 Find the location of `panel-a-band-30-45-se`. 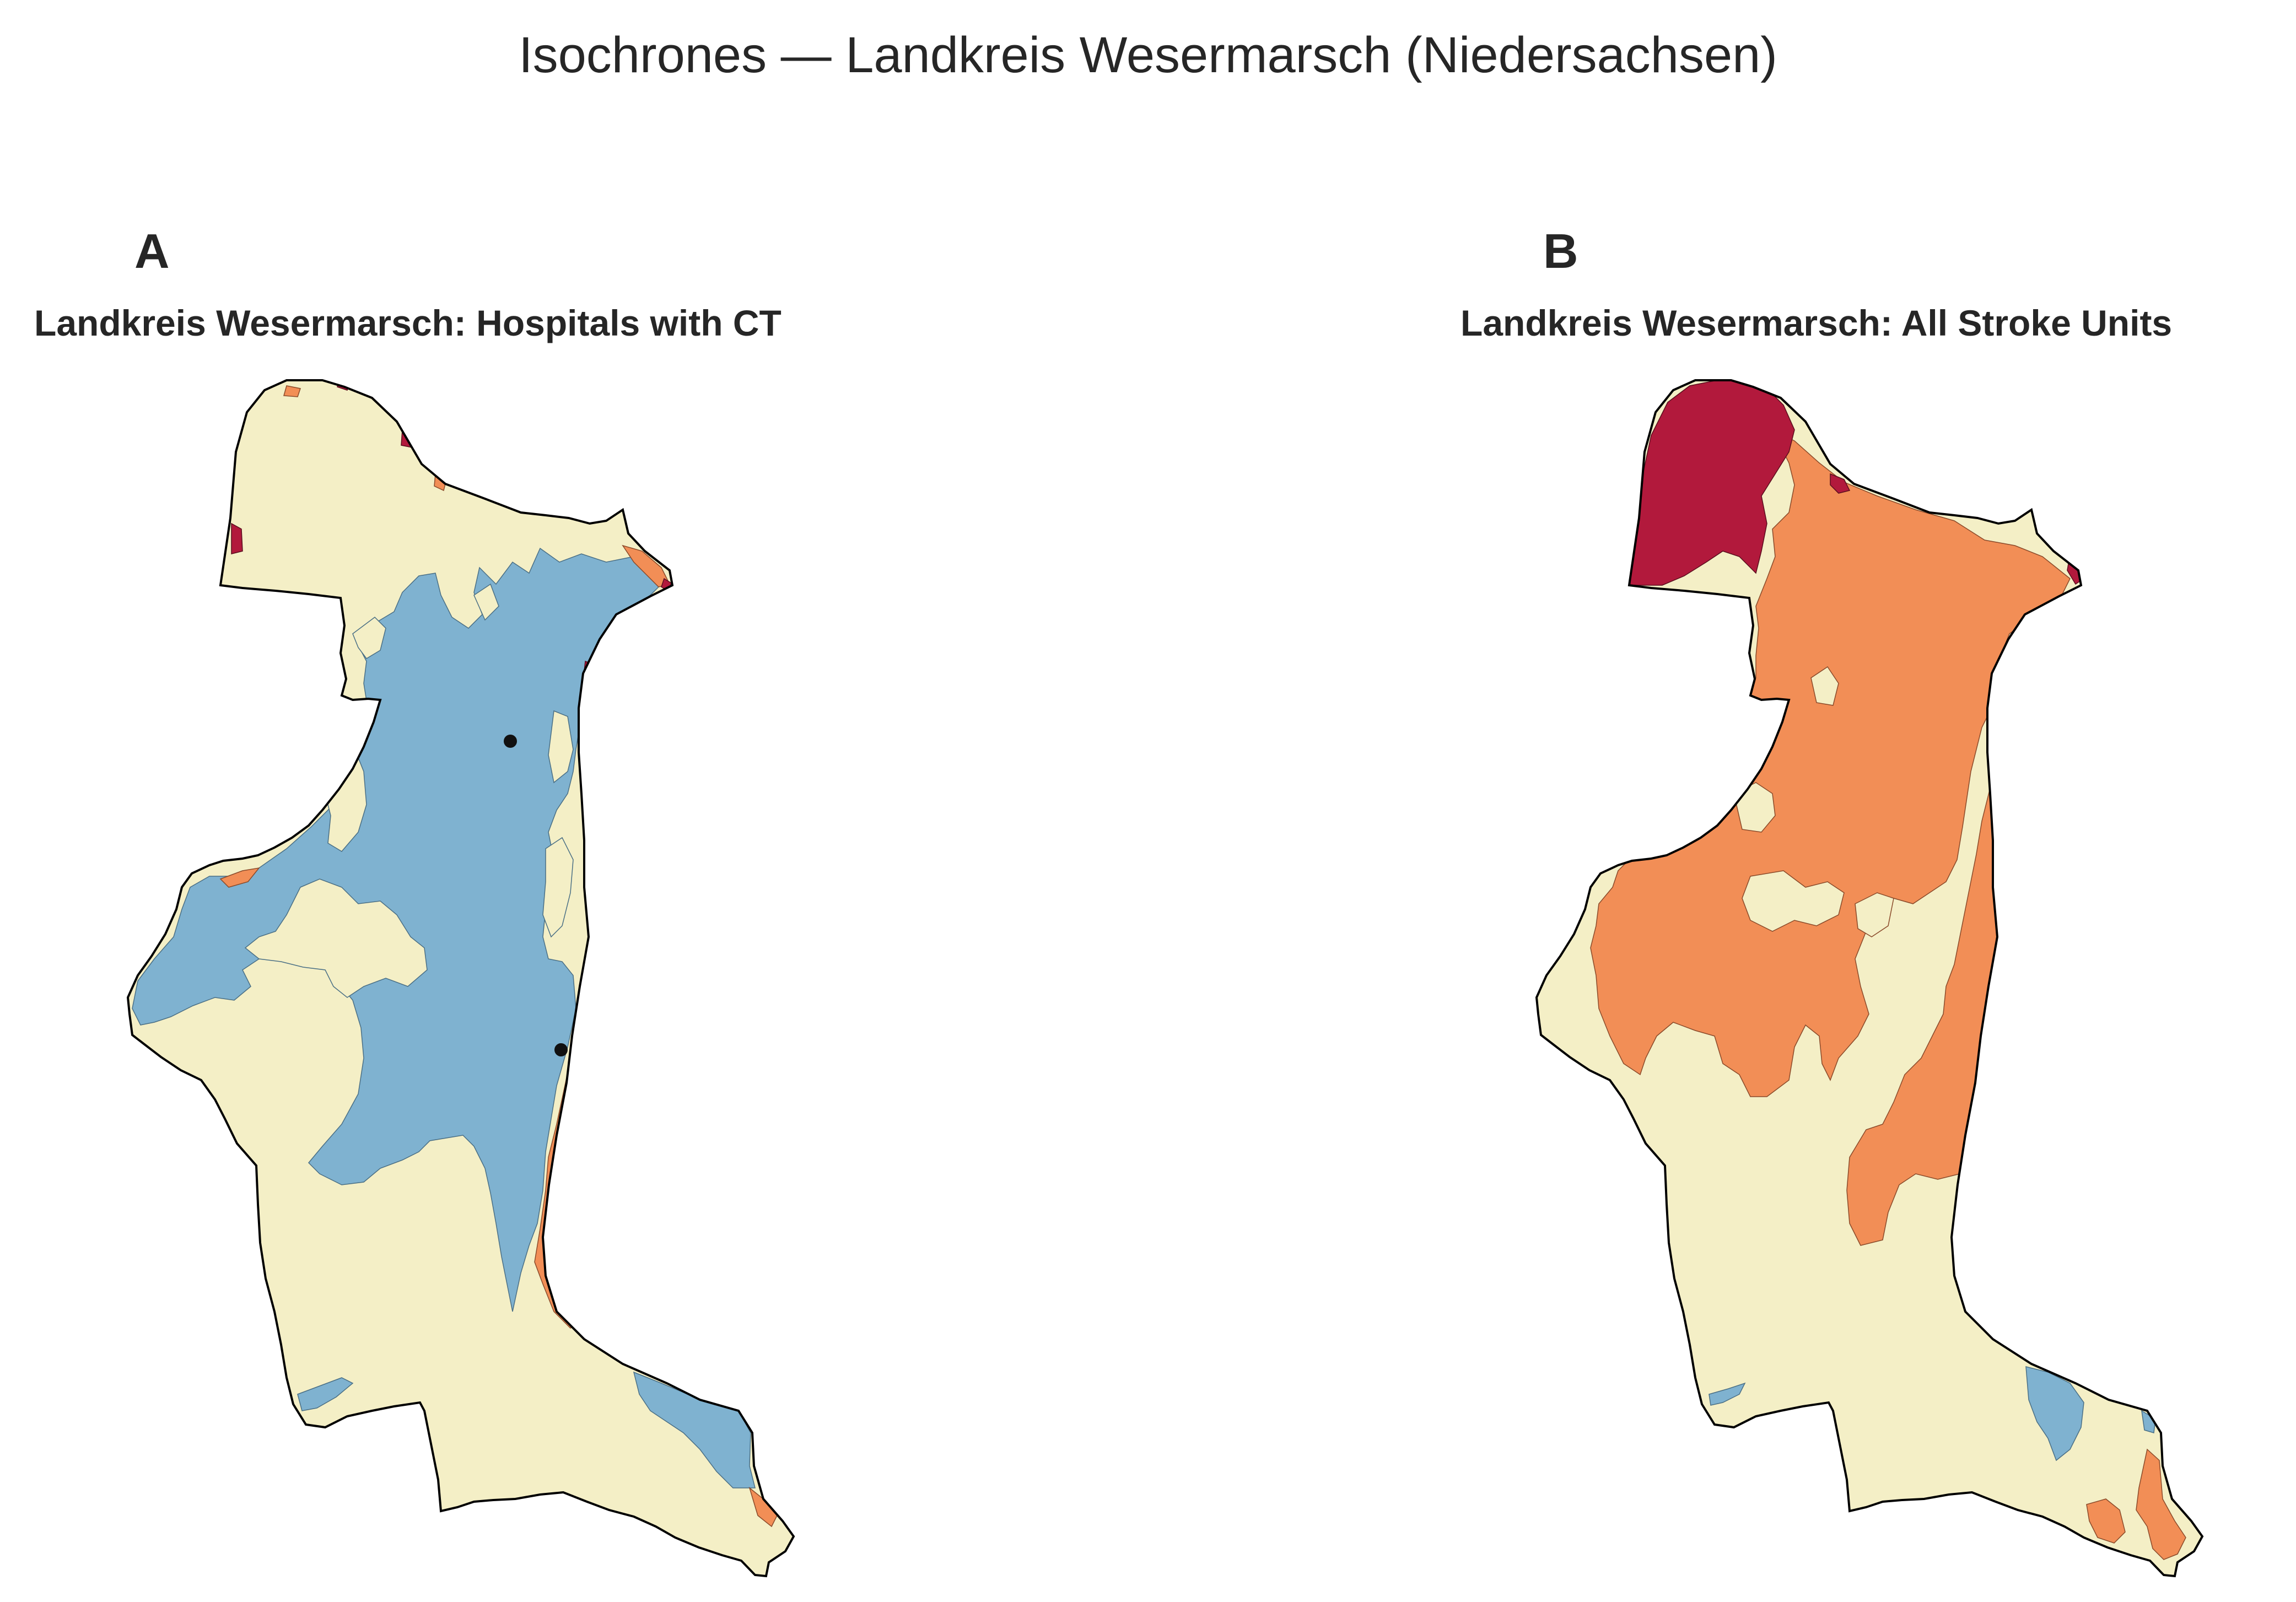

panel-a-band-30-45-se is located at coordinates (763, 1507).